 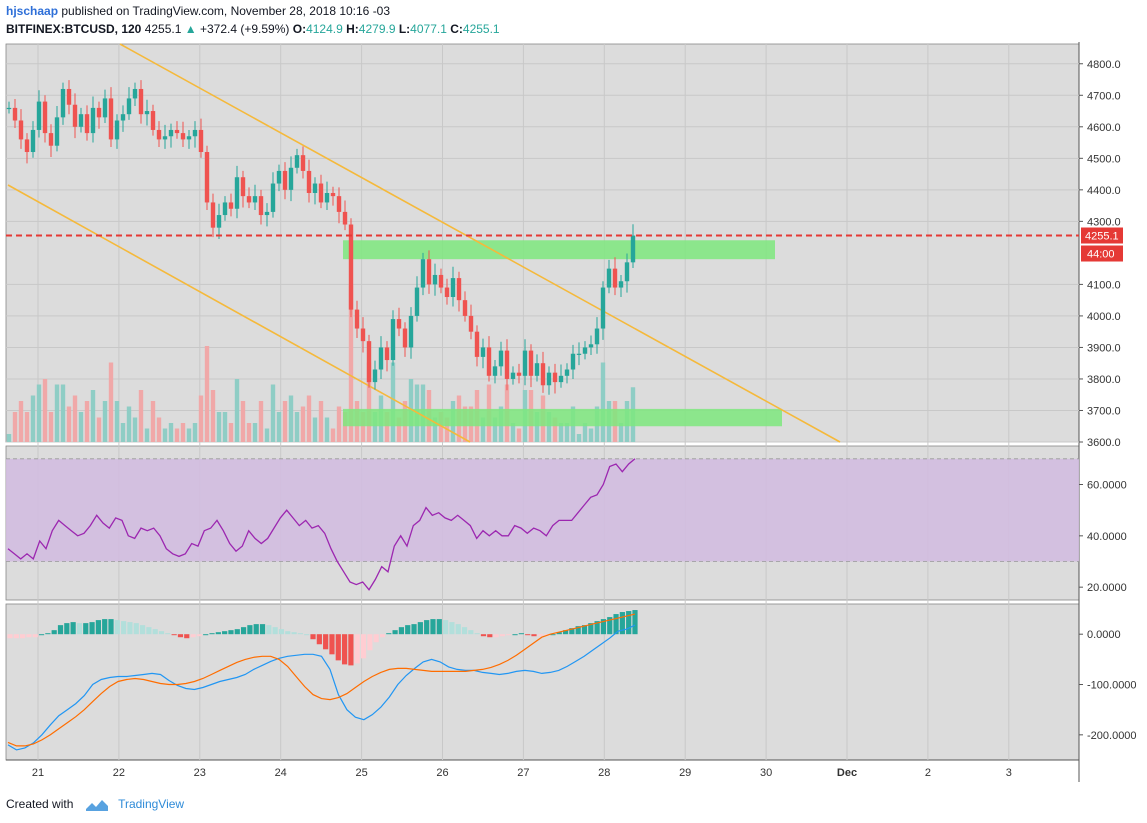 I want to click on rsi-tick-label: 20.0000, so click(x=1107, y=588).